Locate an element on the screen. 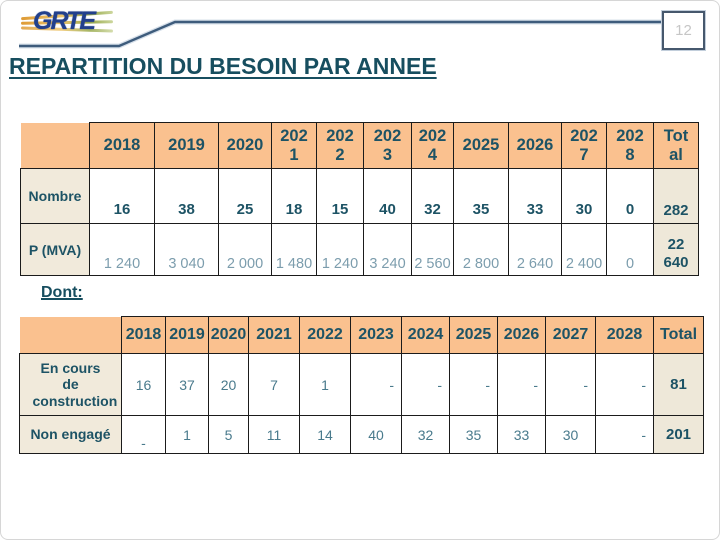 The height and width of the screenshot is (540, 720). cell: 1 480 is located at coordinates (294, 249).